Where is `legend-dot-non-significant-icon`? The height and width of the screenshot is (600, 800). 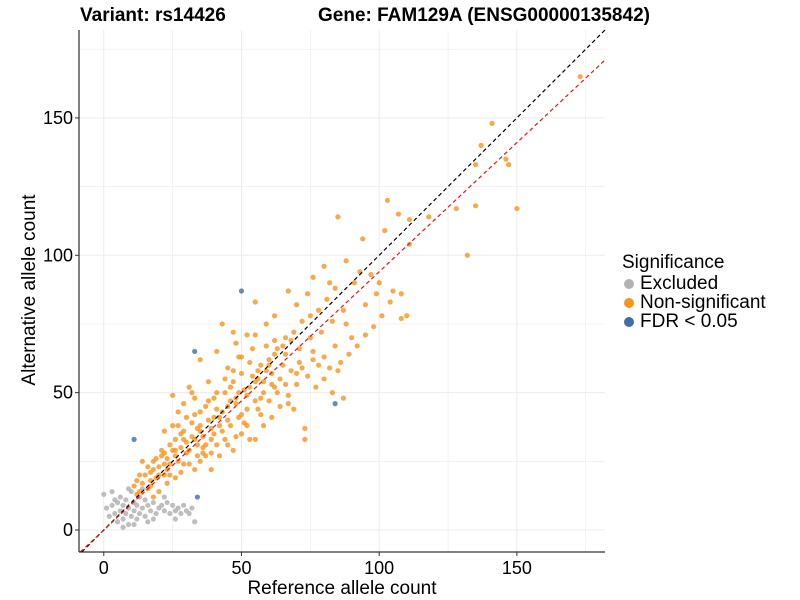 legend-dot-non-significant-icon is located at coordinates (629, 302).